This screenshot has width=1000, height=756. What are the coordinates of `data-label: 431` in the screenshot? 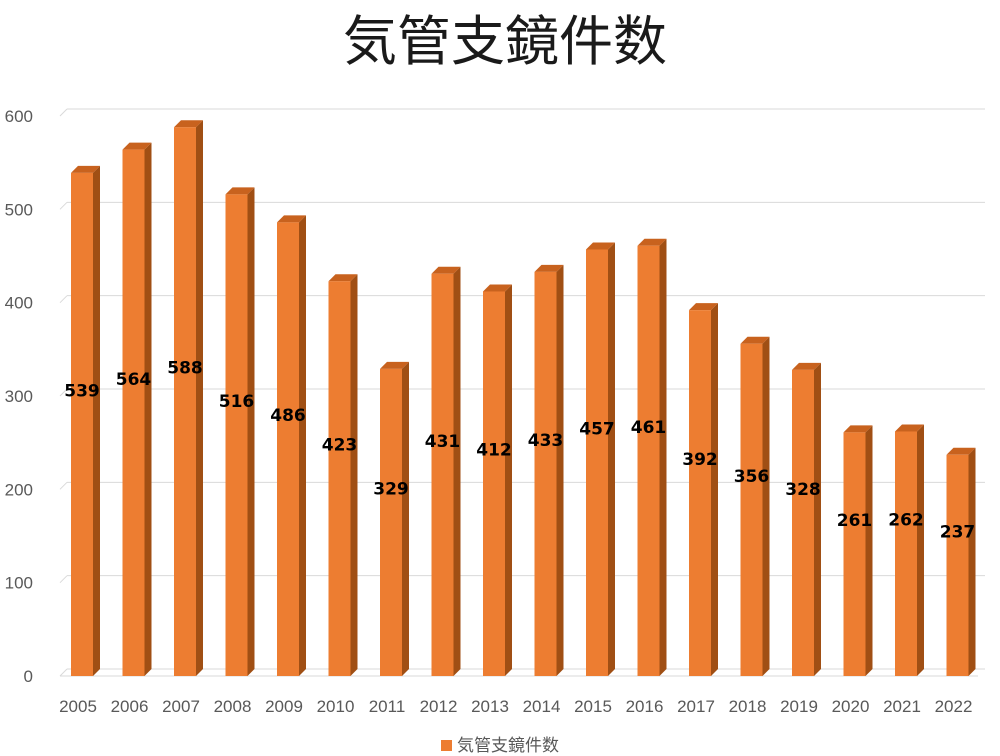 It's located at (443, 442).